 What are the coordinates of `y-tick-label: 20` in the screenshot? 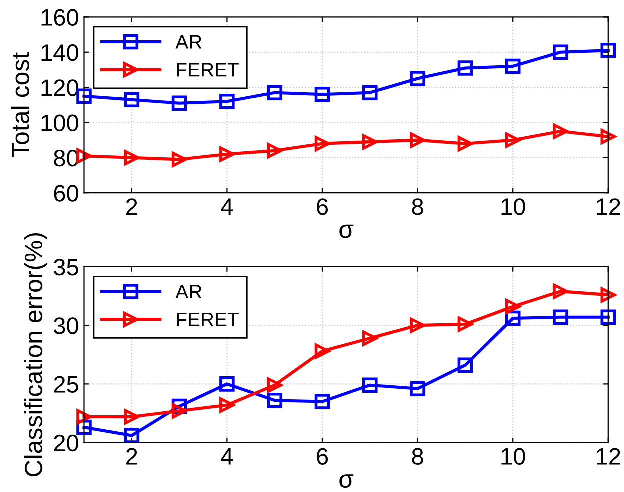 It's located at (66, 443).